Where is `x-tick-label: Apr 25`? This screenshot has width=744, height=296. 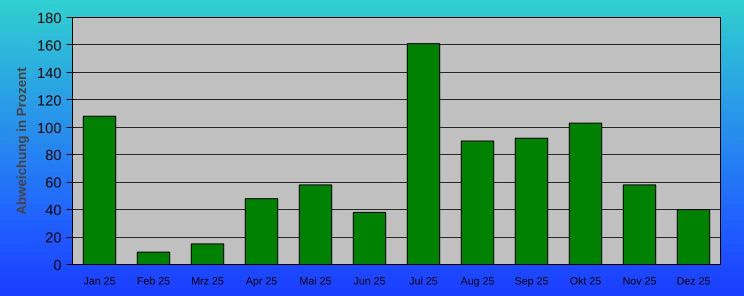 x-tick-label: Apr 25 is located at coordinates (262, 282).